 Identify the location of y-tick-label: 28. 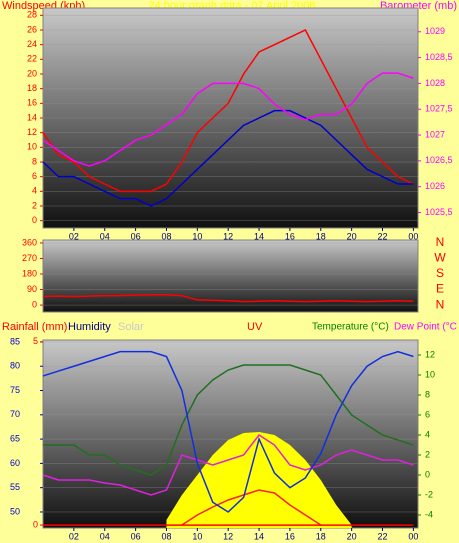
(32, 15).